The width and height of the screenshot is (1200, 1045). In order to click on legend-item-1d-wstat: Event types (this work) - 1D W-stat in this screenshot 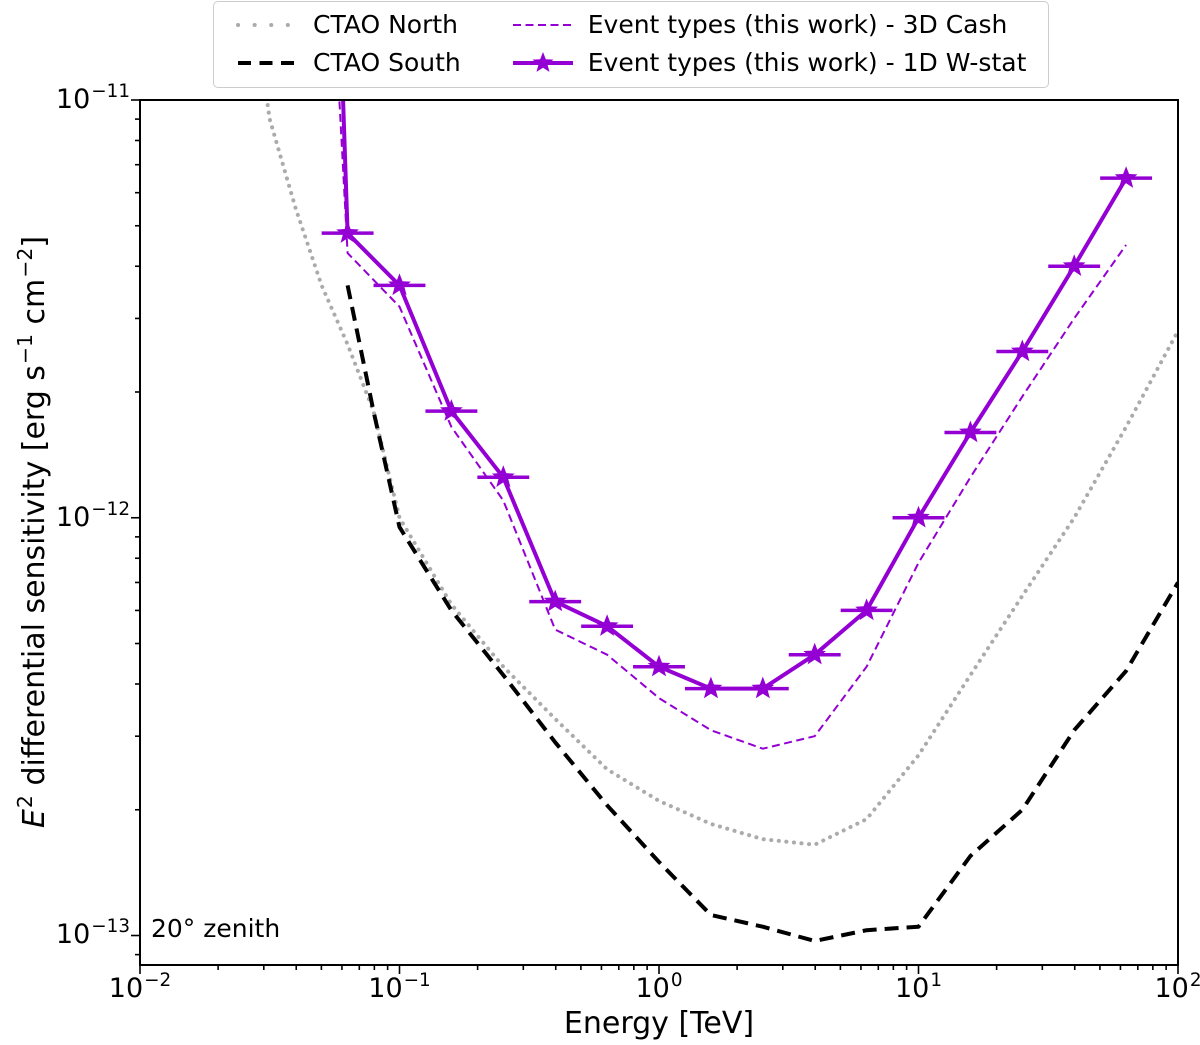, I will do `click(769, 62)`.